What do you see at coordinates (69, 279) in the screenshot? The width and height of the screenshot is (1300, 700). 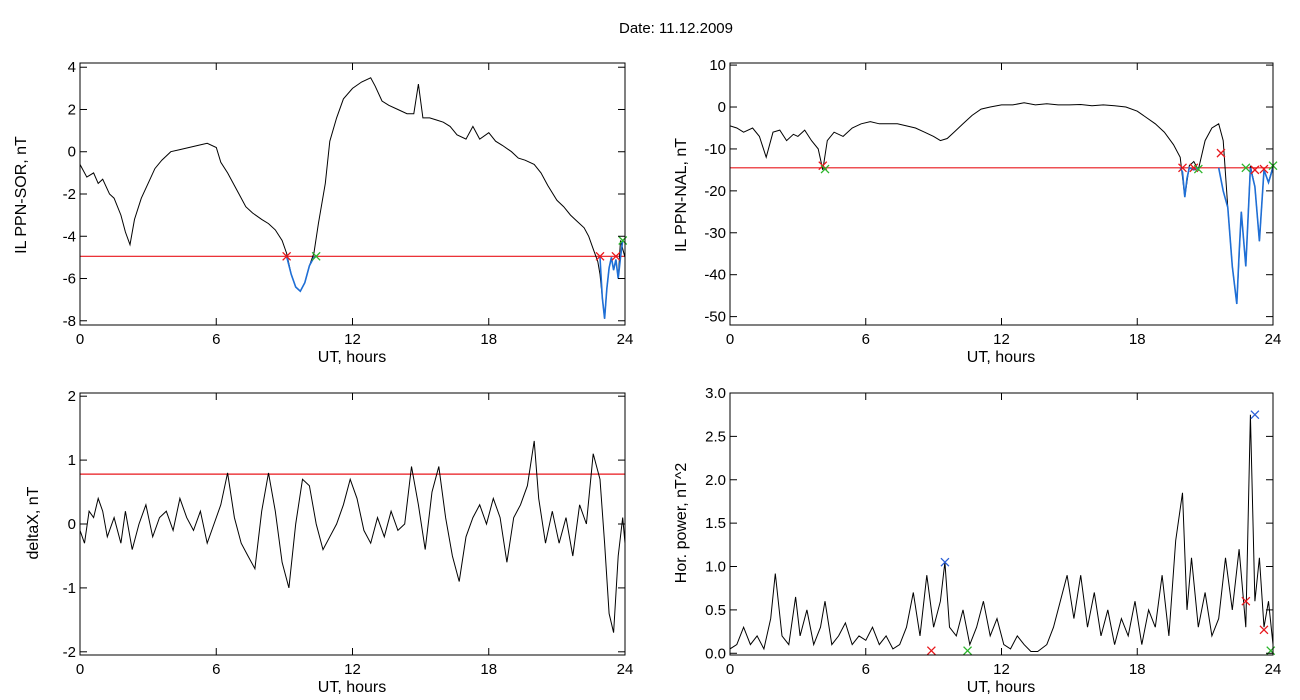 I see `y-tick-label: -6` at bounding box center [69, 279].